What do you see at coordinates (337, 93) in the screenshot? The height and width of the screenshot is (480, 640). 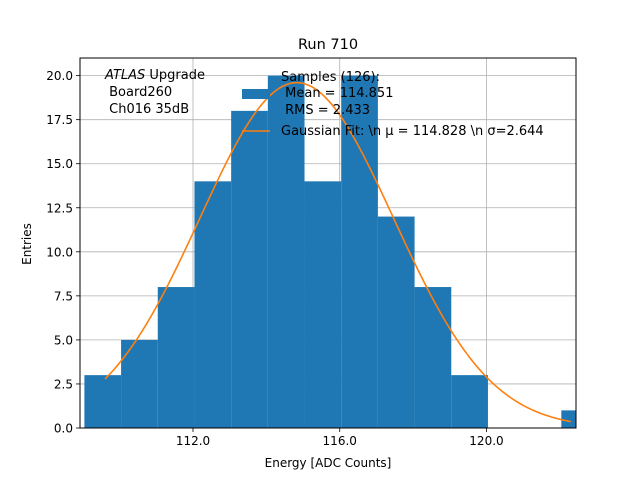 I see `legend-samples-line-2: Mean = 114.851` at bounding box center [337, 93].